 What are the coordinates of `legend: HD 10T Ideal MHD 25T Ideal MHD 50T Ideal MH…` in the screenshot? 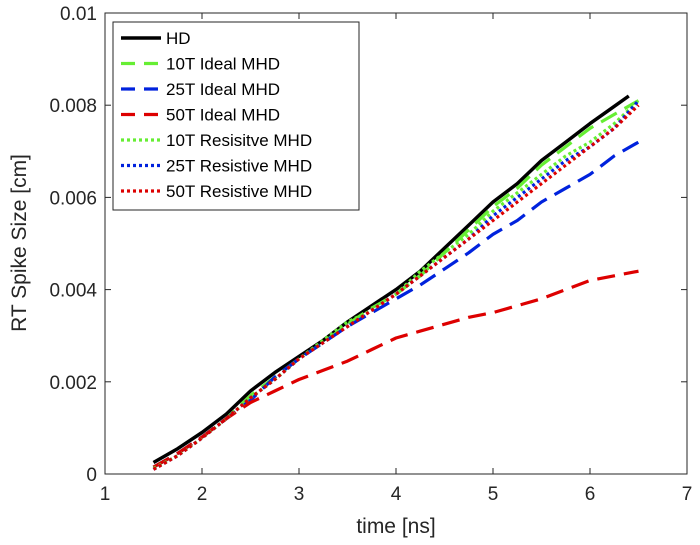 It's located at (236, 116).